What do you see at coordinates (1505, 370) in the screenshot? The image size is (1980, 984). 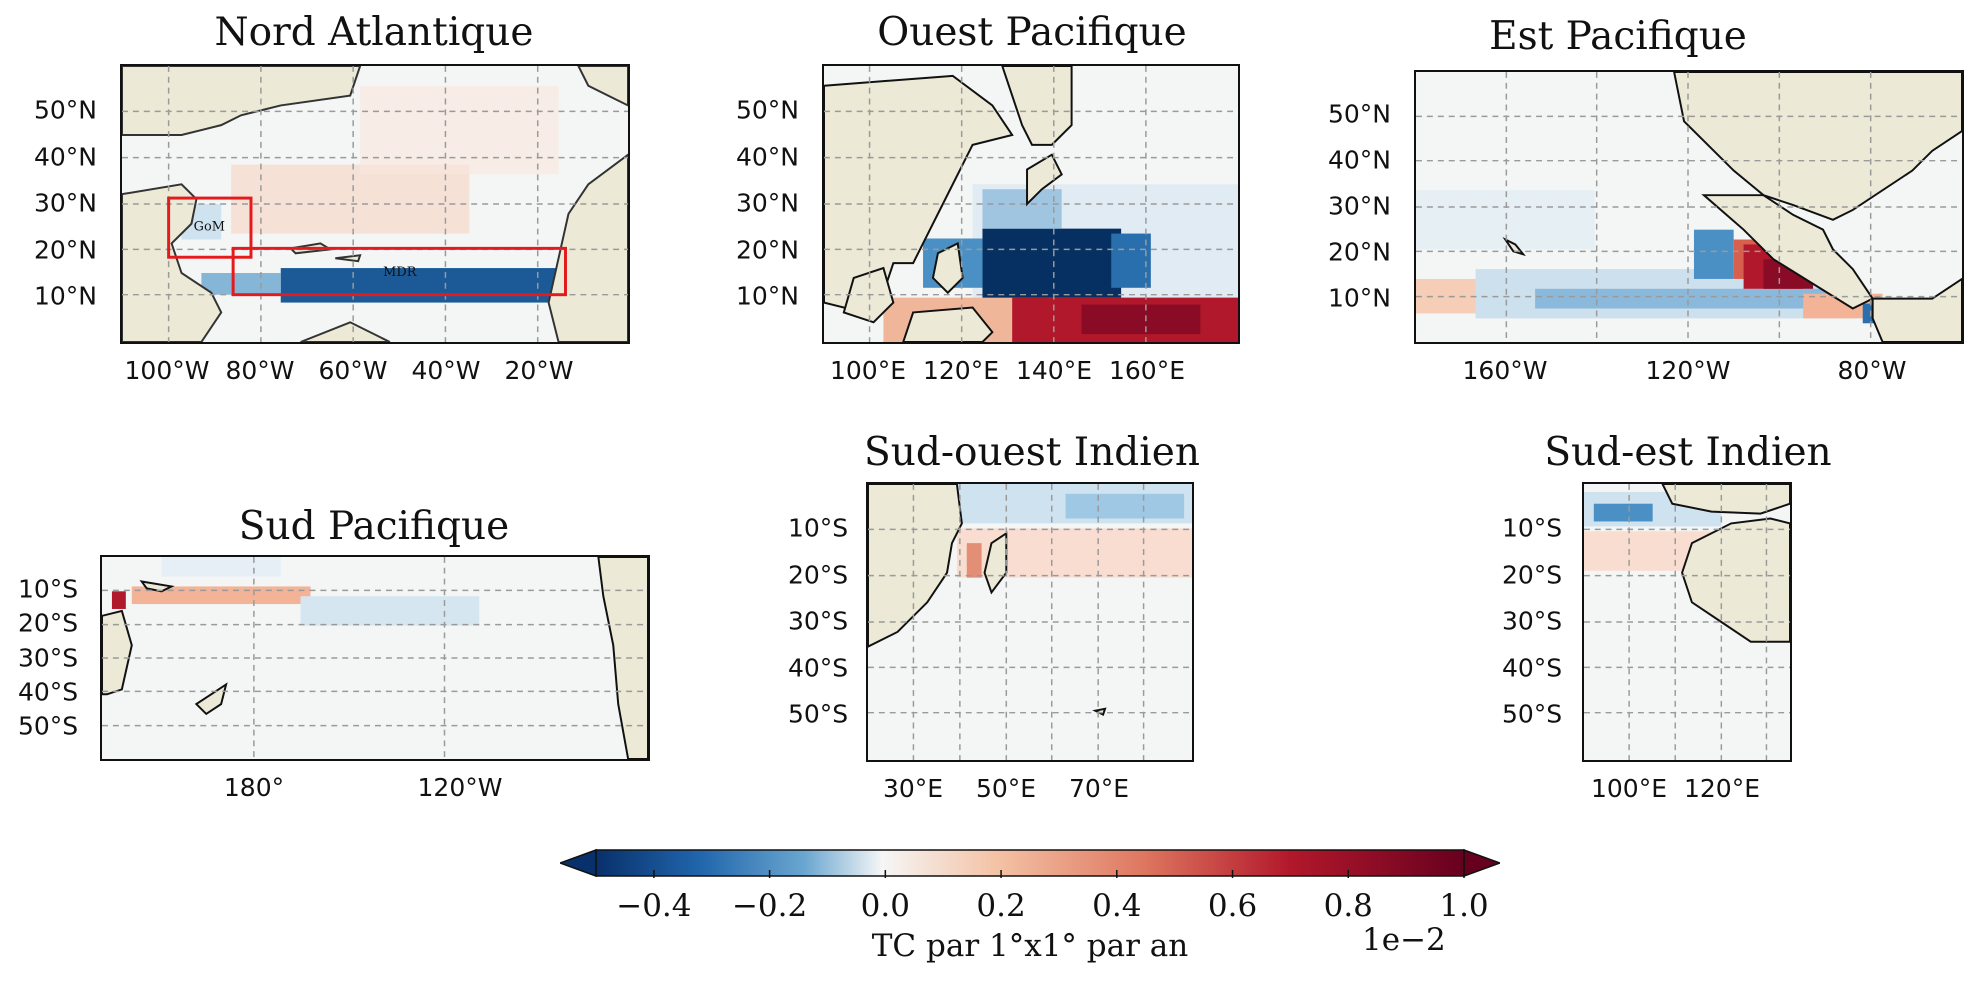 I see `lon-tick: 160°W` at bounding box center [1505, 370].